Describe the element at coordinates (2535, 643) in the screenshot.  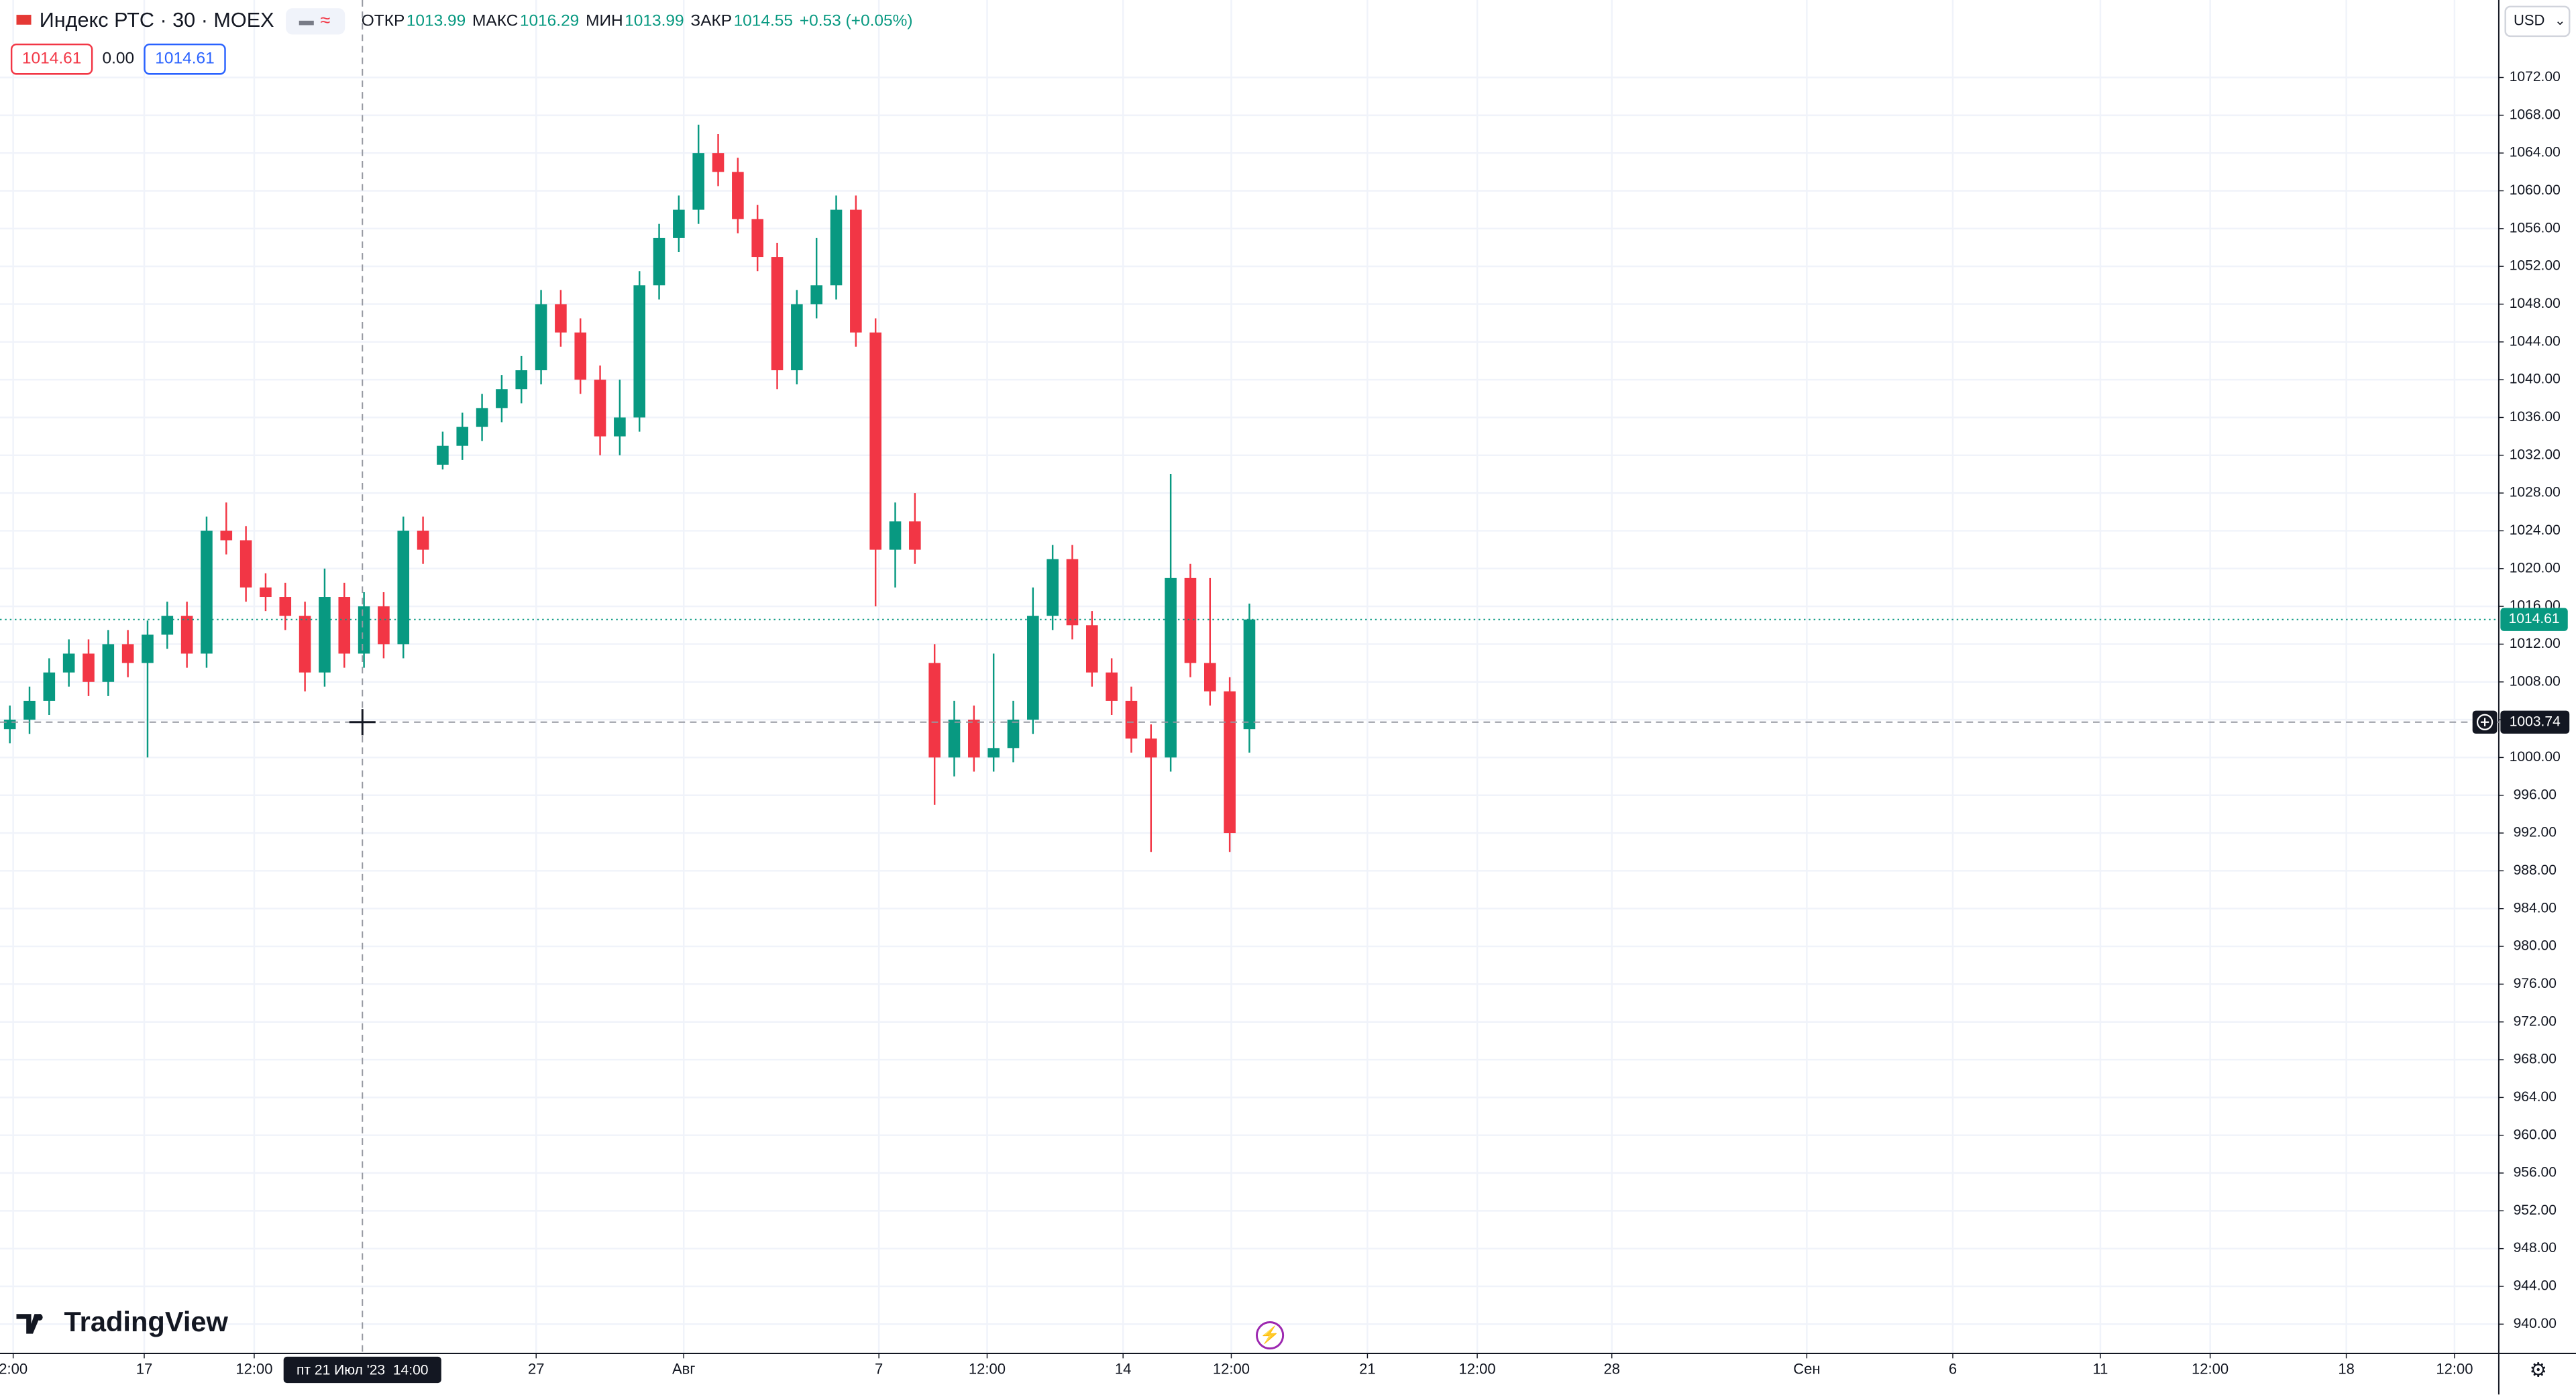
I see `y-tick-label: 1012.00` at that location.